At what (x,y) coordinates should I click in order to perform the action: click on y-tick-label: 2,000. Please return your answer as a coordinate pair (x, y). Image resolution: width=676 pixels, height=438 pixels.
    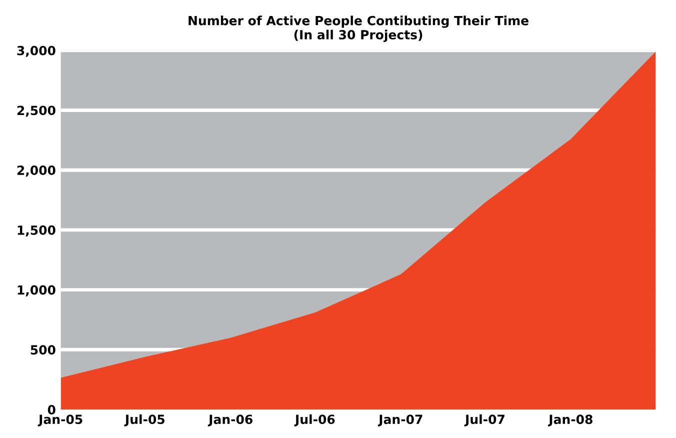
    Looking at the image, I should click on (36, 171).